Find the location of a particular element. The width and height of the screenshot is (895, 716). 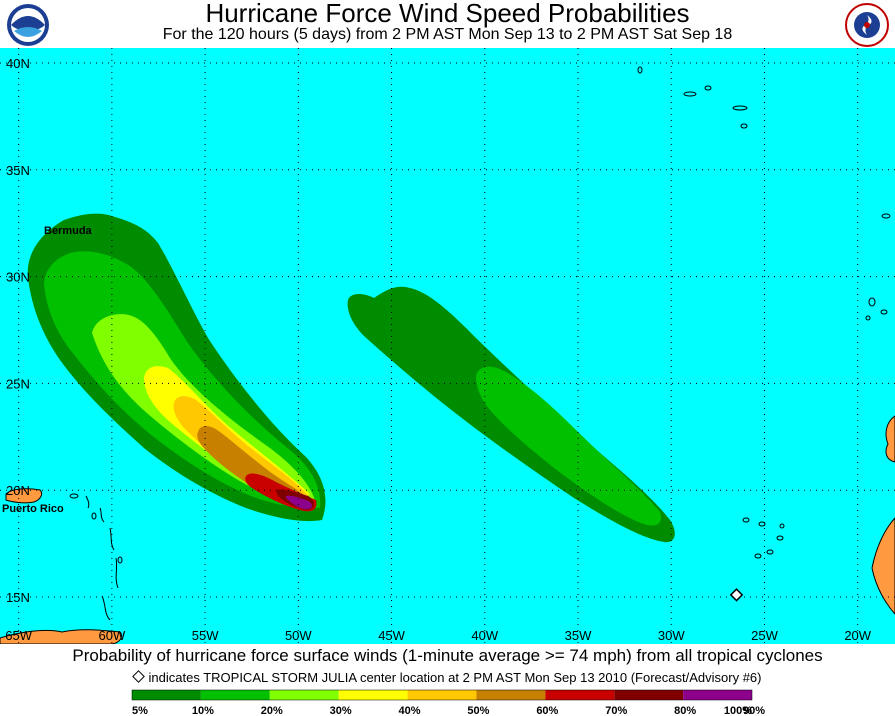

lon-label: 60W is located at coordinates (112, 635).